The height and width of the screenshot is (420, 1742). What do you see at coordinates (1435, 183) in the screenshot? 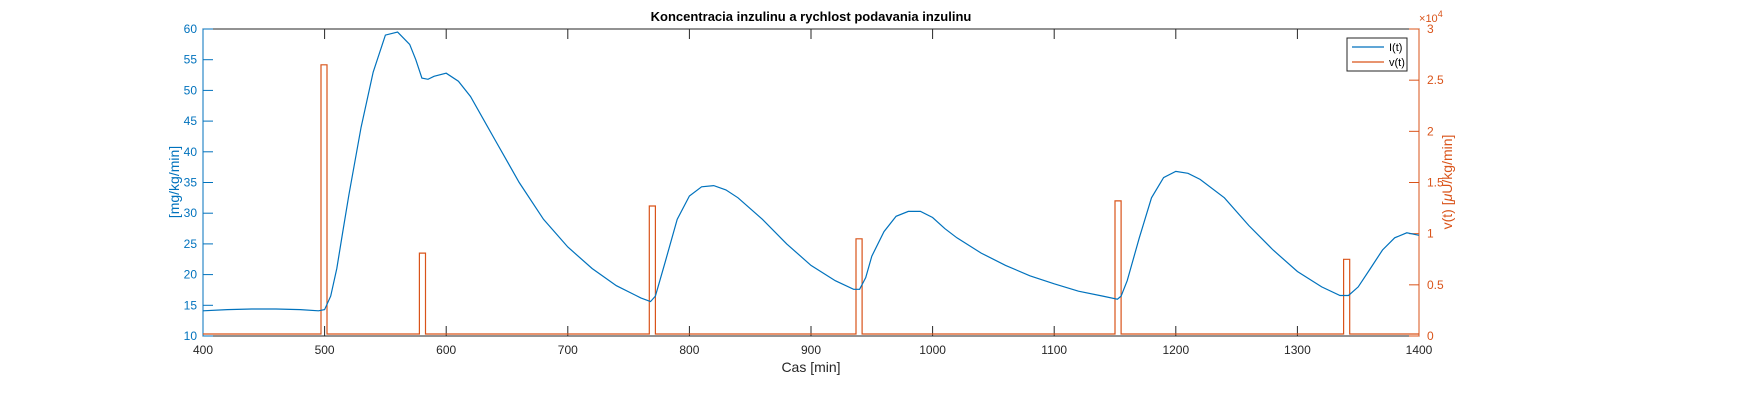
I see `y-right-tick-label: 1.5` at bounding box center [1435, 183].